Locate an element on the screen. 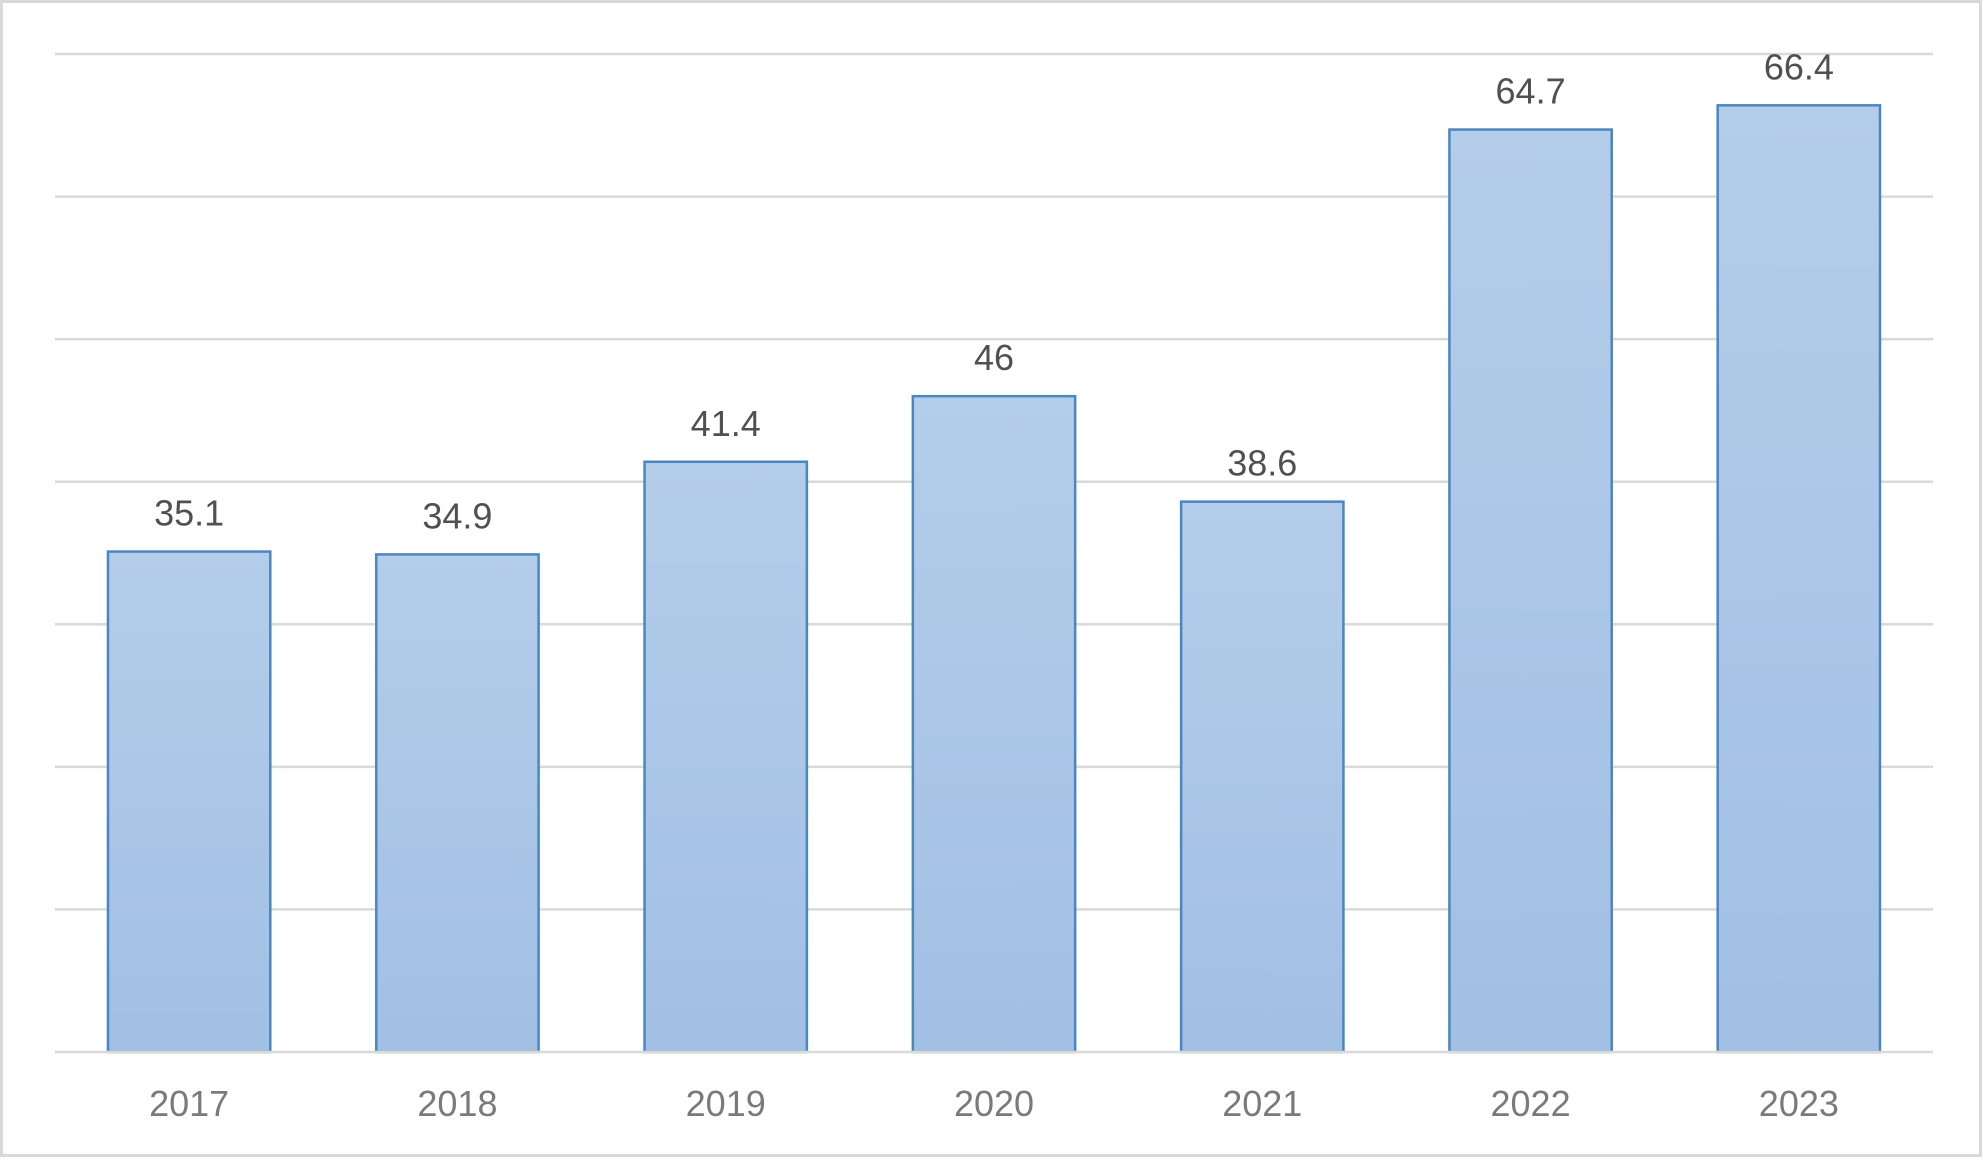 This screenshot has height=1160, width=1982. data-label-2017: 35.1 is located at coordinates (189, 513).